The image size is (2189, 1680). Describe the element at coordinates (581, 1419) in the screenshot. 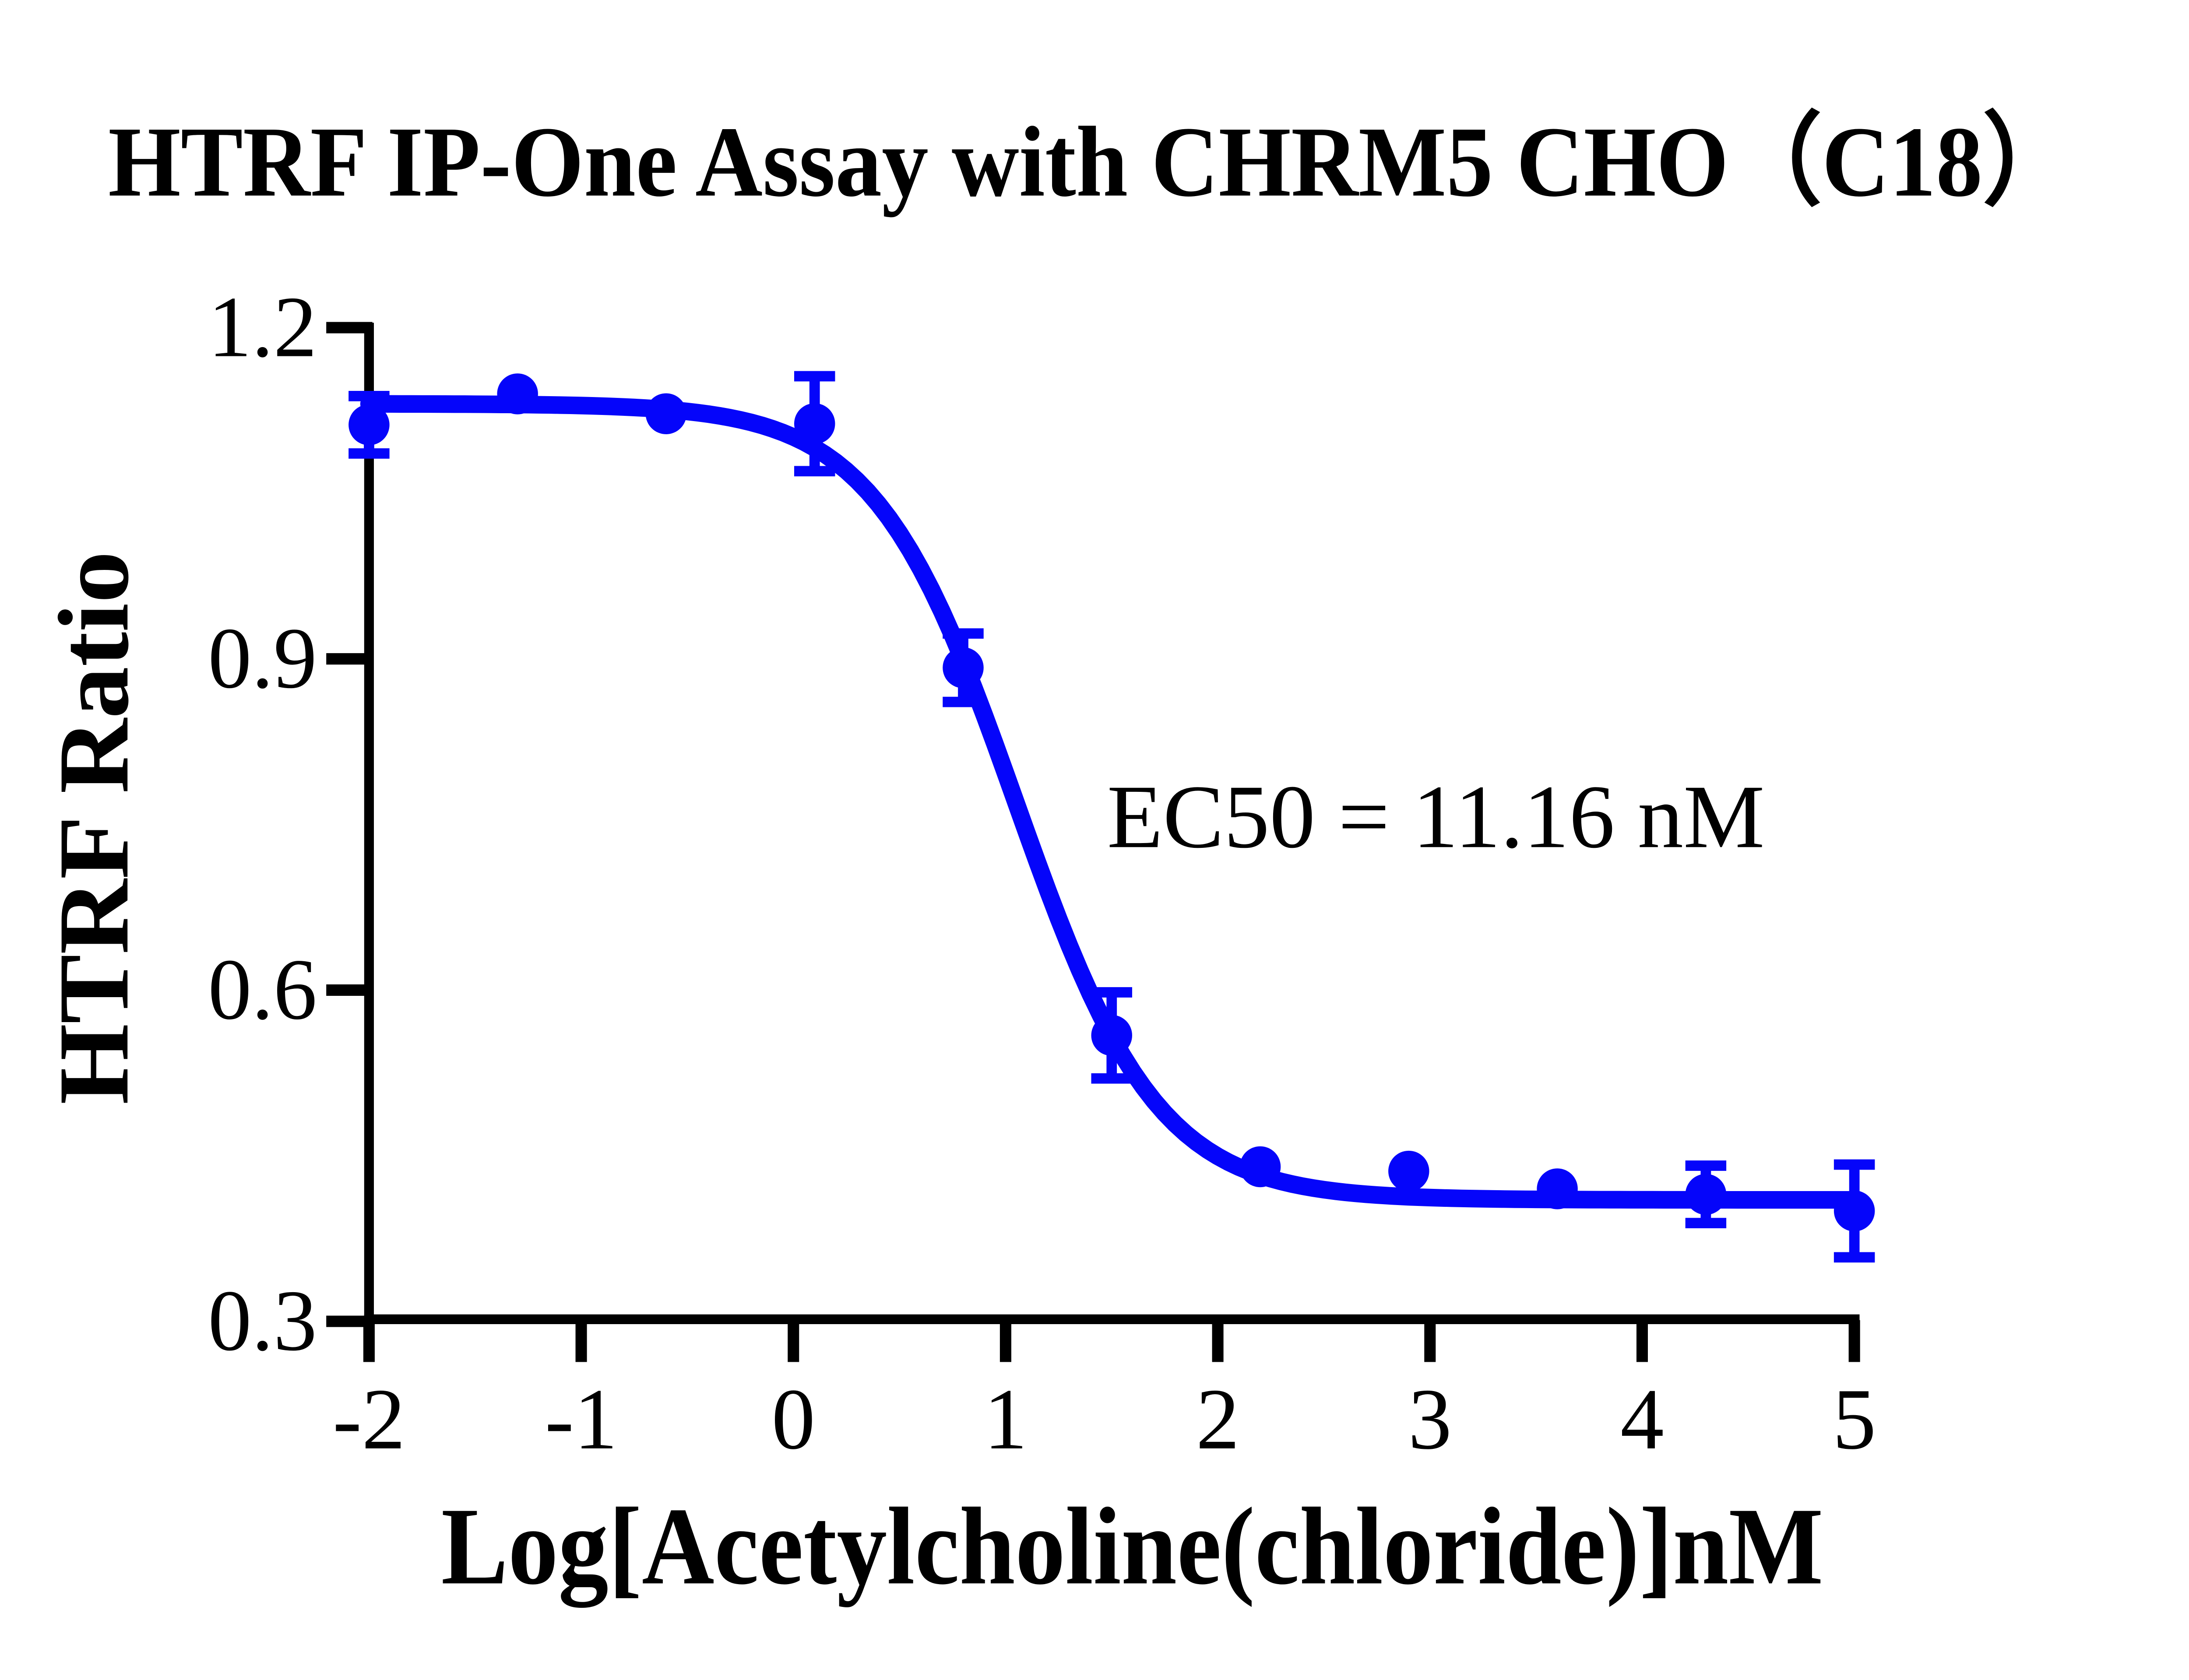

I see `x-tick-label: -1` at that location.